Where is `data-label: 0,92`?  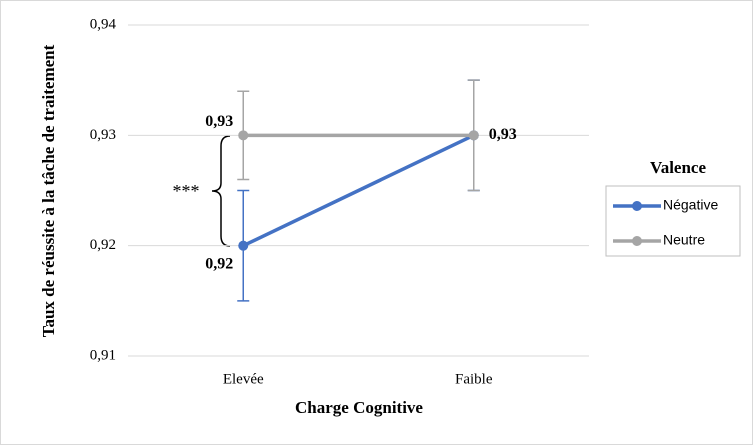 data-label: 0,92 is located at coordinates (219, 263).